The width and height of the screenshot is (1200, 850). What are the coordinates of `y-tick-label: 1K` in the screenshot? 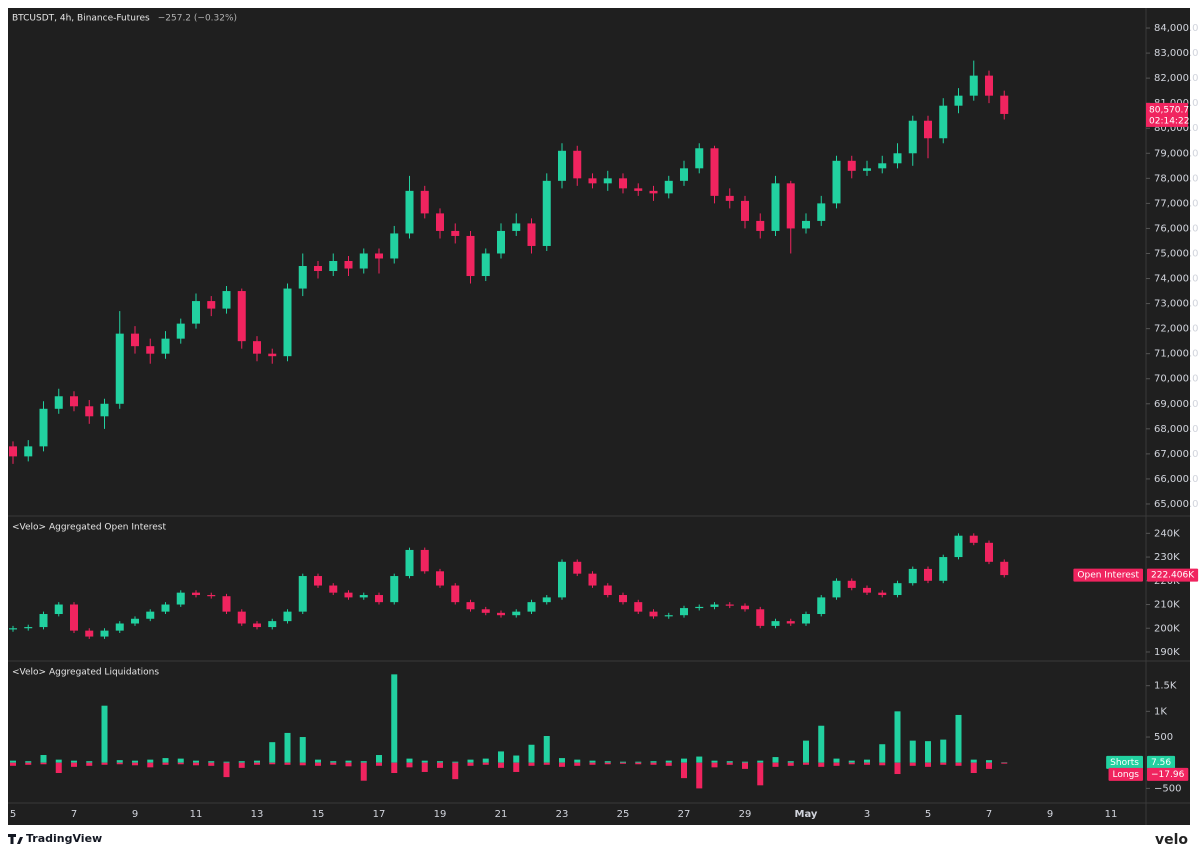 It's located at (1160, 711).